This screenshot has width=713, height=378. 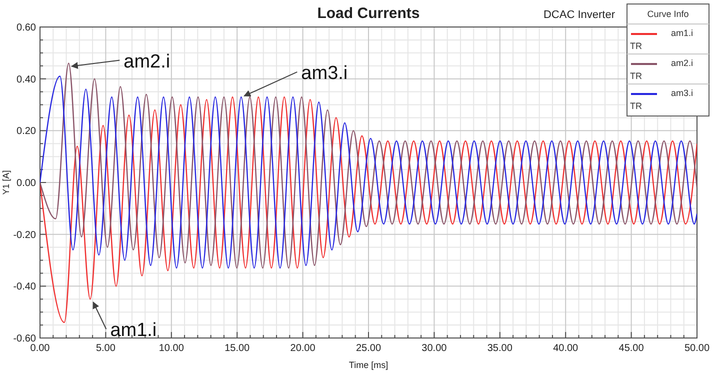 I want to click on y-tick-label: 0.60, so click(x=26, y=28).